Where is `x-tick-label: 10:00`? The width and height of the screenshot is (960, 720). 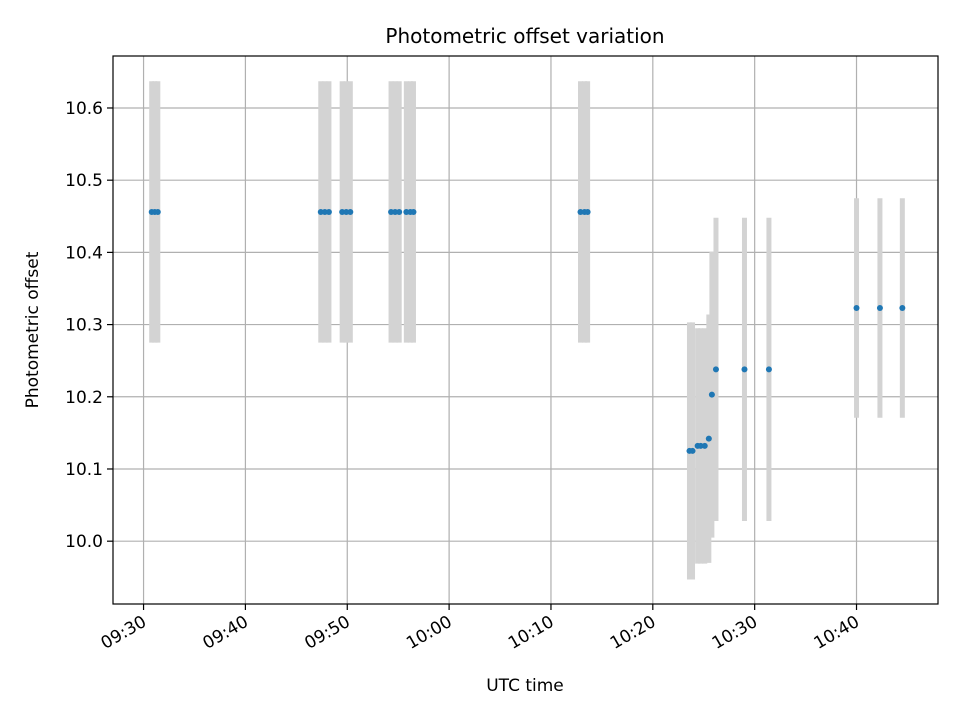 x-tick-label: 10:00 is located at coordinates (429, 633).